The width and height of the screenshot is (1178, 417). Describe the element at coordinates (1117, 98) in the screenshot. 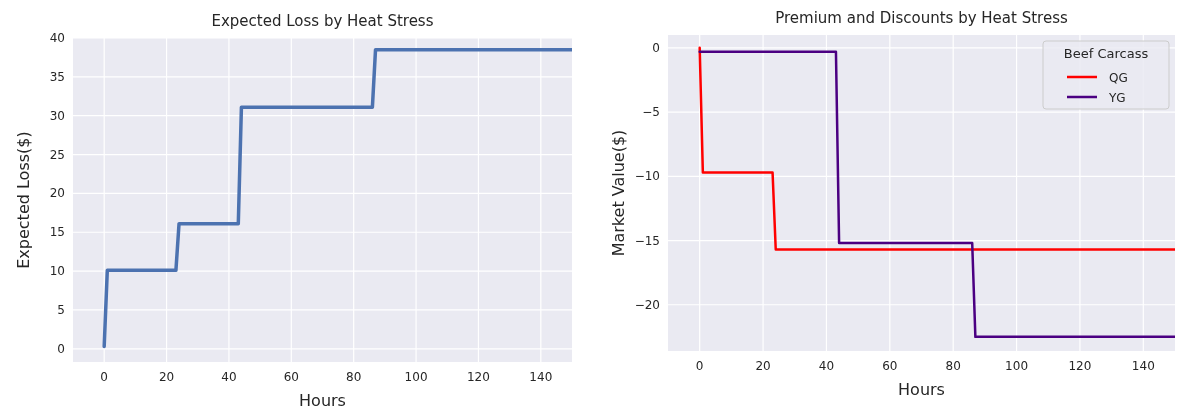

I see `legend-label: YG` at that location.